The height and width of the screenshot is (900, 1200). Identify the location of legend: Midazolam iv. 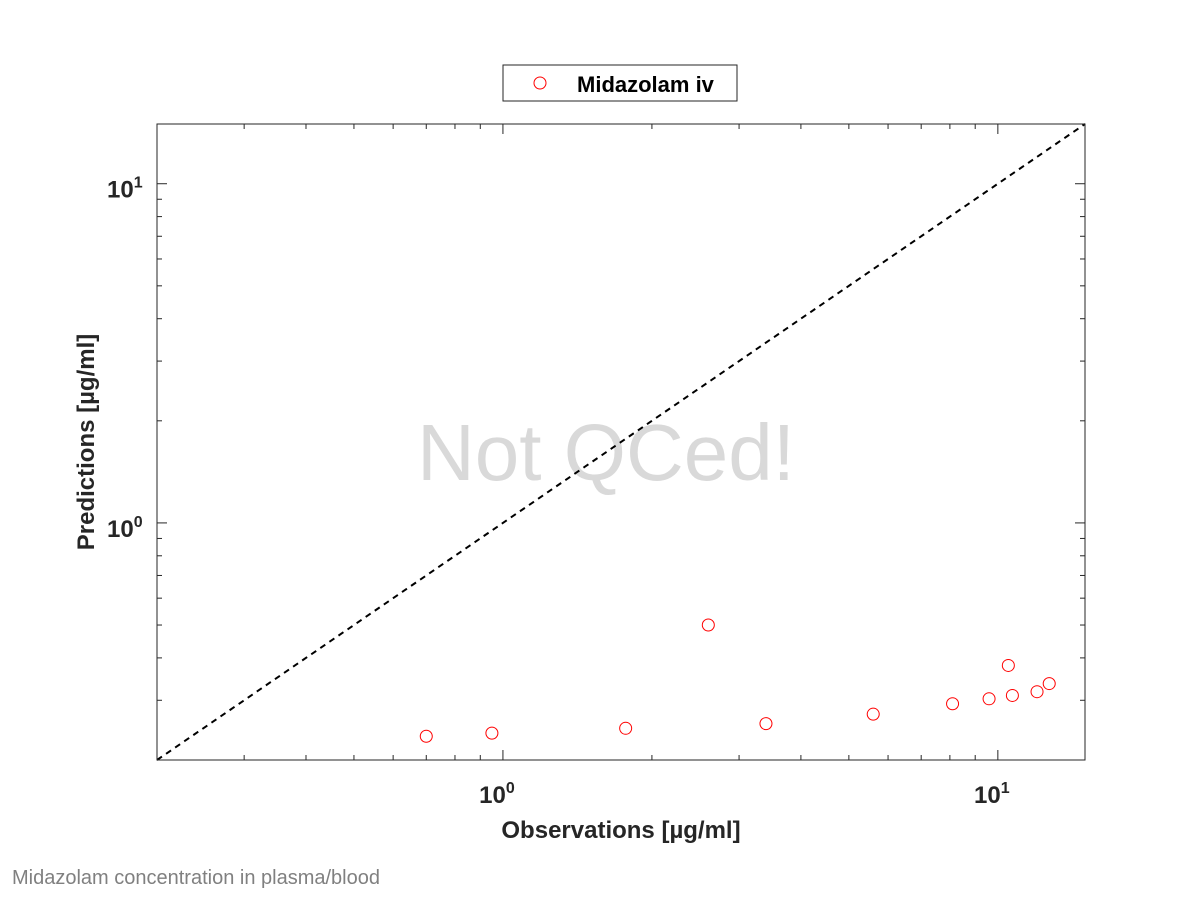
(620, 83).